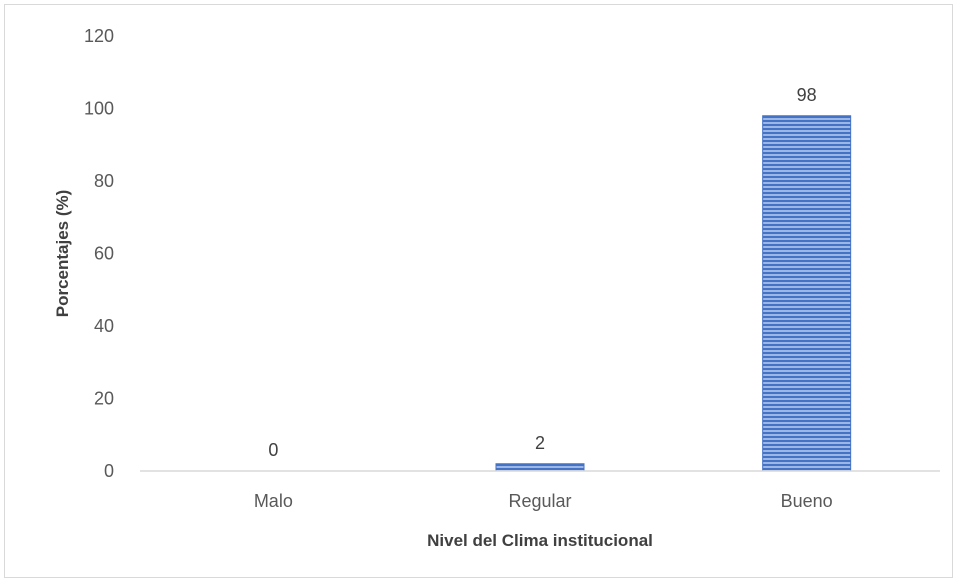  Describe the element at coordinates (104, 181) in the screenshot. I see `y-tick-label: 80` at that location.